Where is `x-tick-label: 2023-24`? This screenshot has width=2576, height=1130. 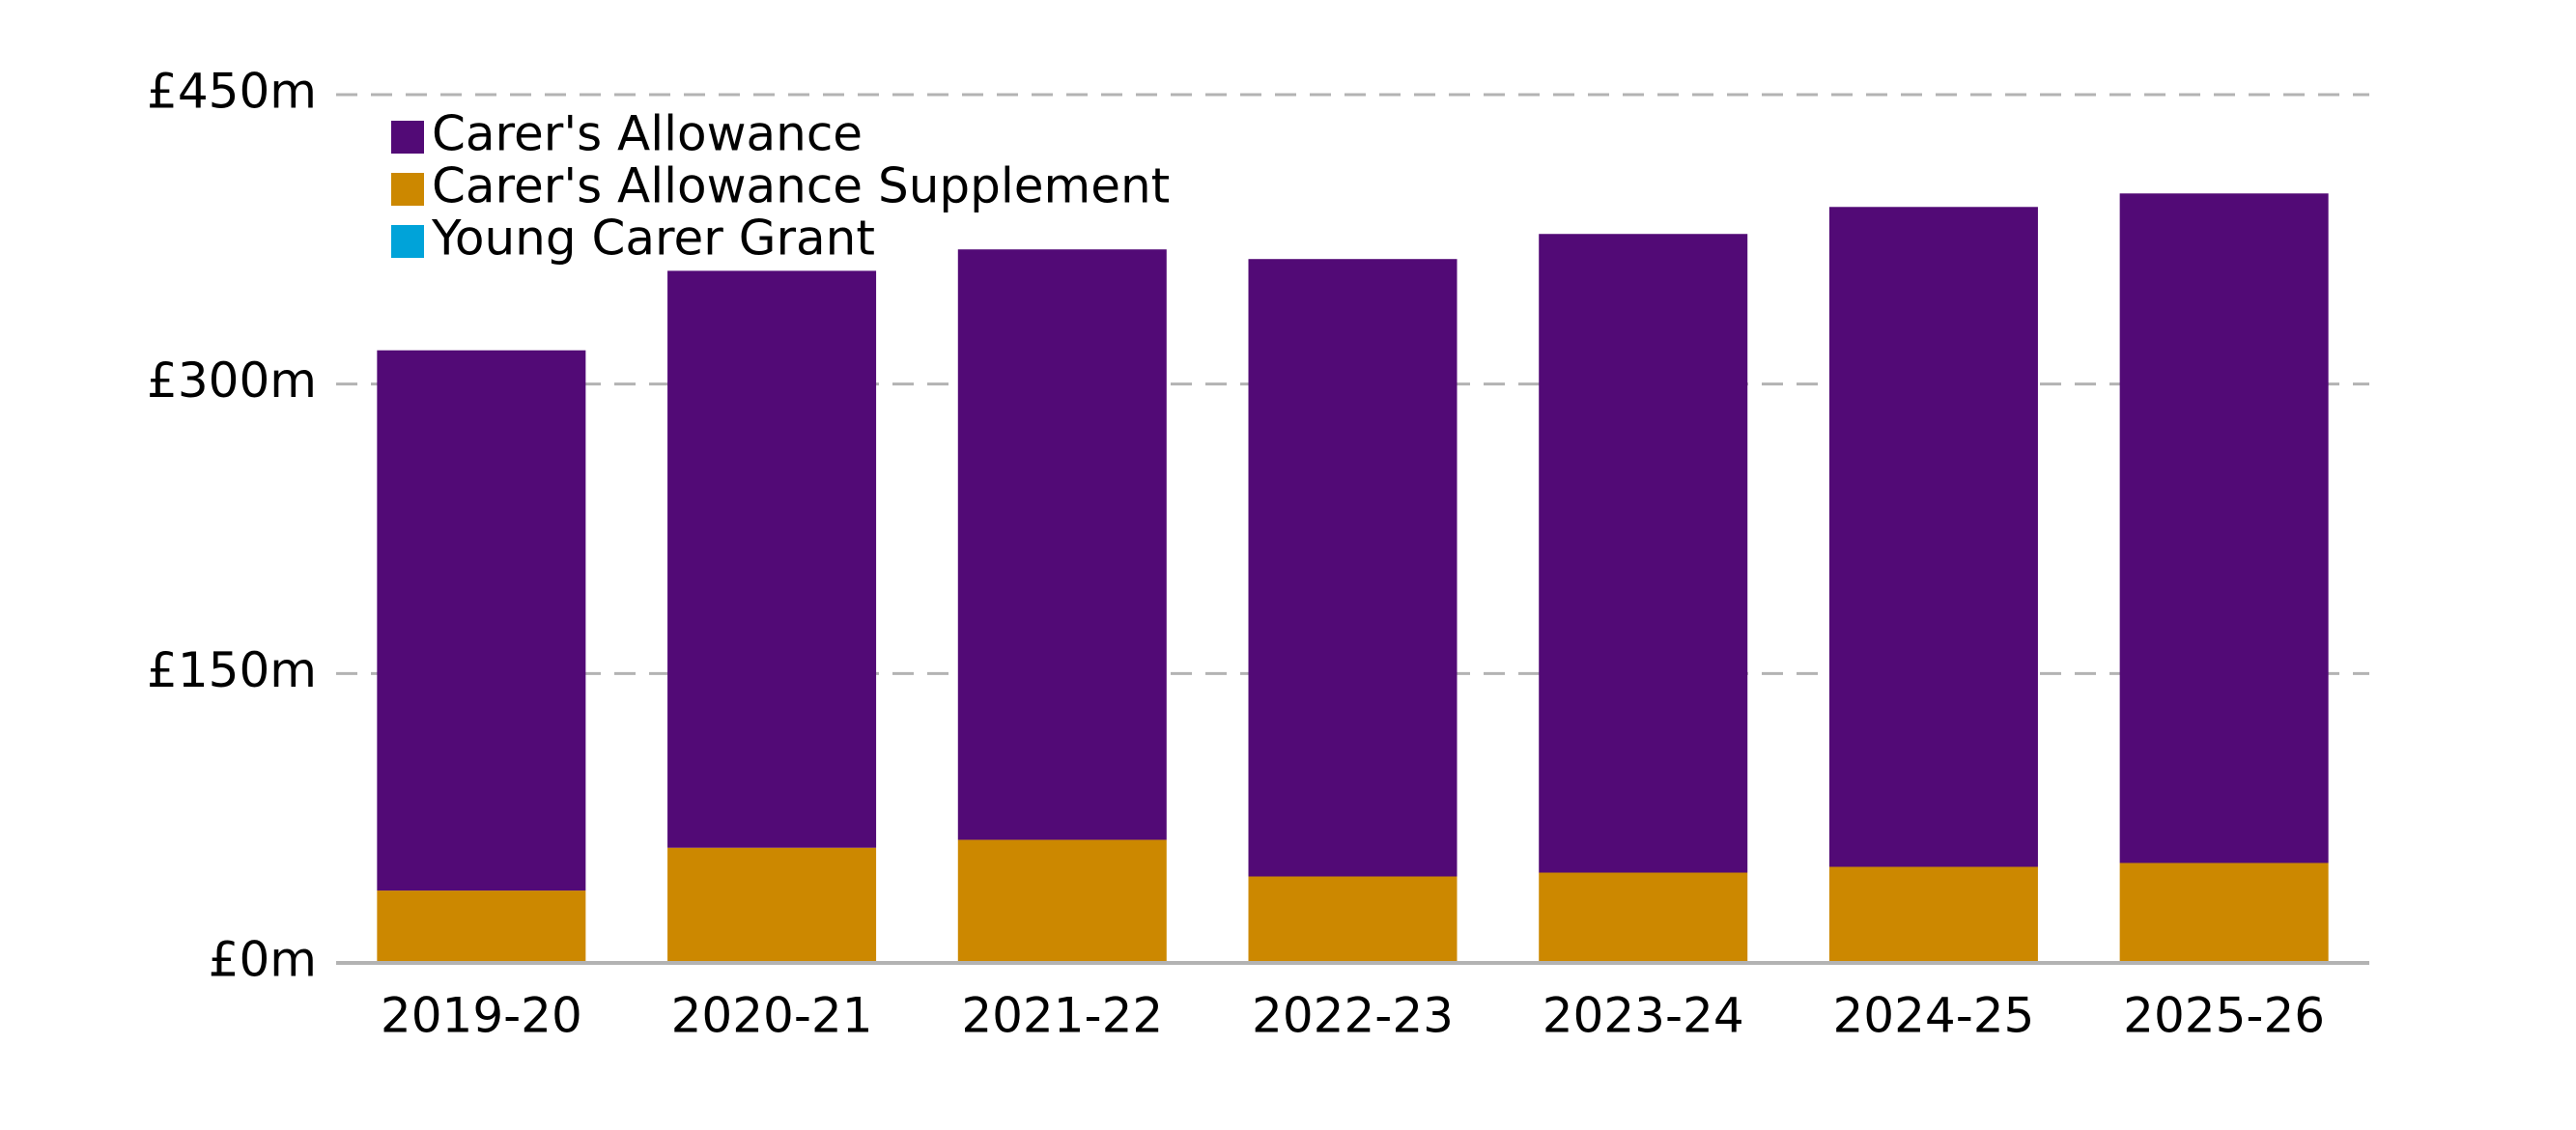 x-tick-label: 2023-24 is located at coordinates (1643, 1016).